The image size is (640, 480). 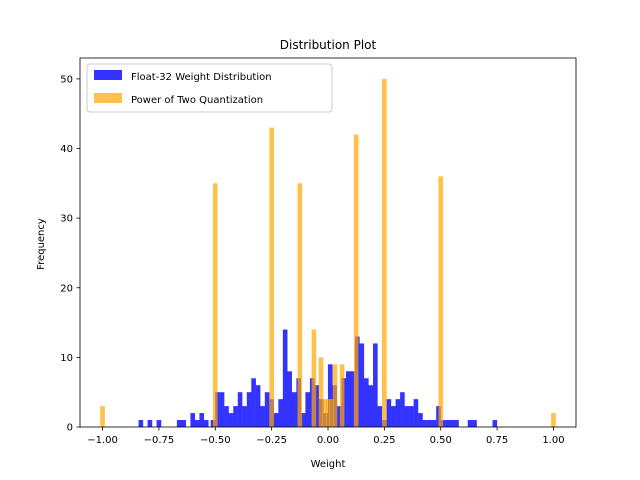 What do you see at coordinates (66, 79) in the screenshot?
I see `y-tick-label: 50` at bounding box center [66, 79].